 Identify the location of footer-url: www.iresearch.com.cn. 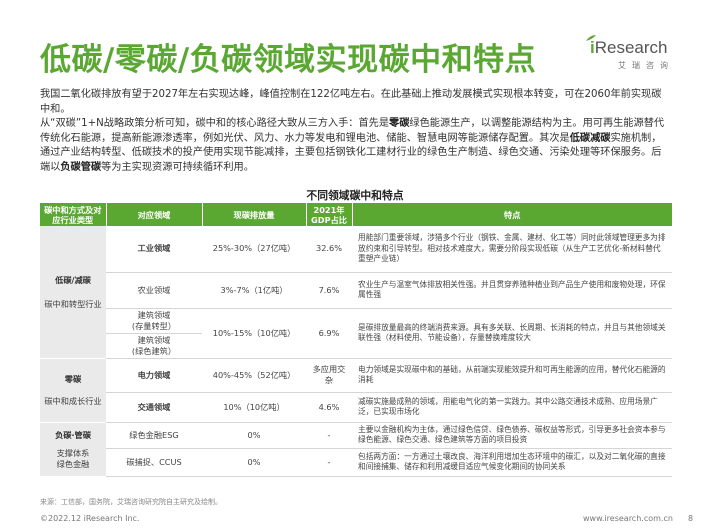
(628, 518).